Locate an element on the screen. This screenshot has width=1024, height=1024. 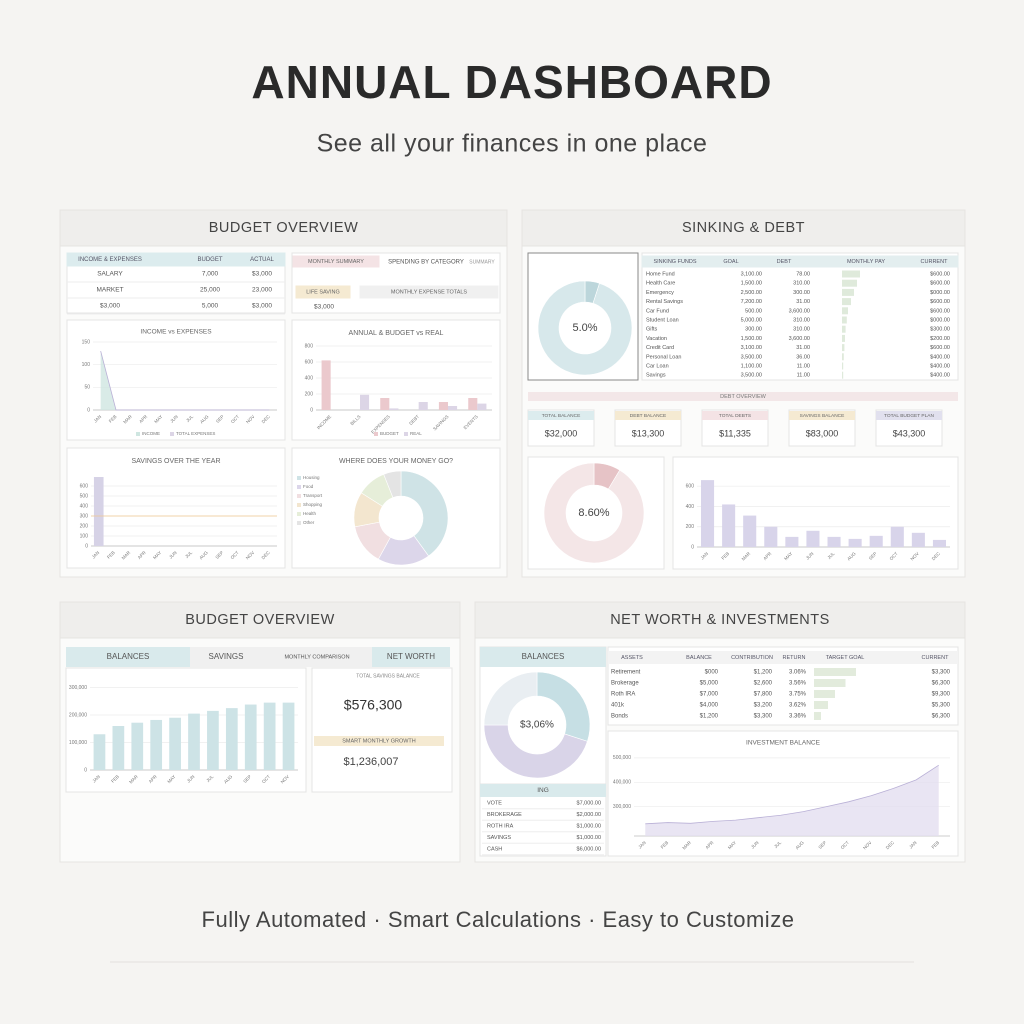
table-cell: $7,000 is located at coordinates (709, 695).